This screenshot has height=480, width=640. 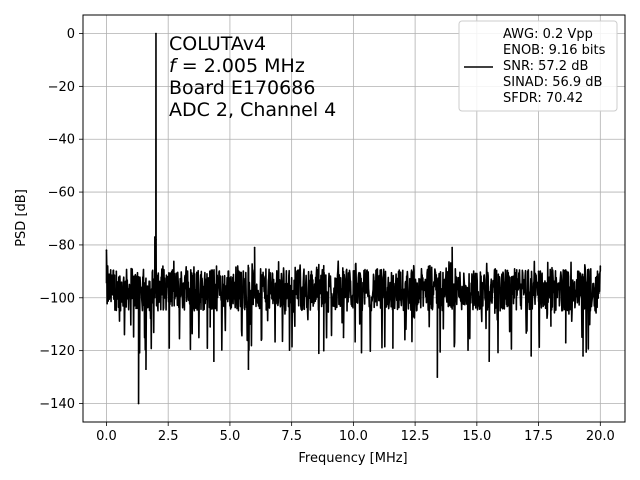 I want to click on x-axis: 0.0 2.5 5.0 7.5 10.0 12.5 15.0 17.5 20.0, so click(x=355, y=433).